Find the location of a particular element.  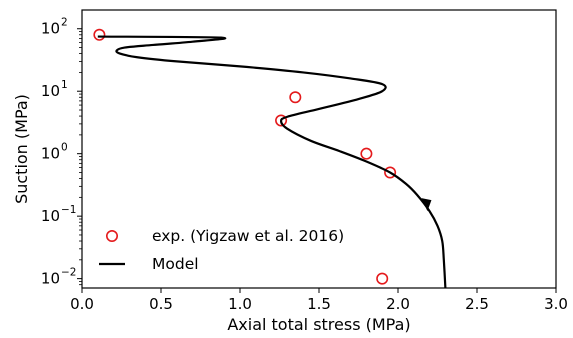

x-tick-label: 3.0 is located at coordinates (556, 304).